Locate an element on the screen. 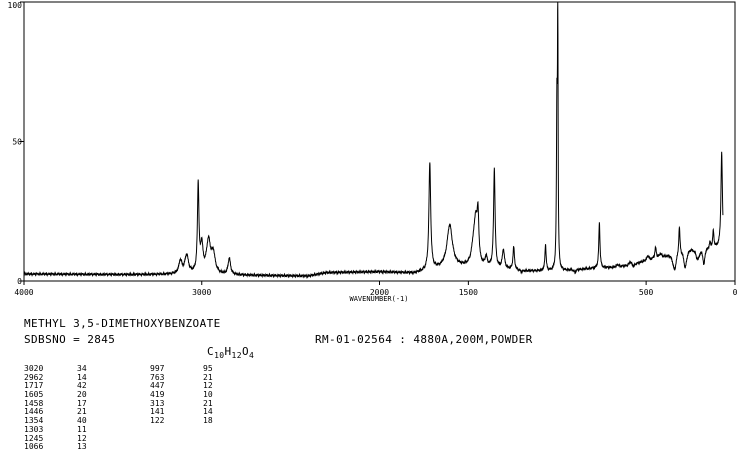  peak-row: 447 12 is located at coordinates (186, 386).